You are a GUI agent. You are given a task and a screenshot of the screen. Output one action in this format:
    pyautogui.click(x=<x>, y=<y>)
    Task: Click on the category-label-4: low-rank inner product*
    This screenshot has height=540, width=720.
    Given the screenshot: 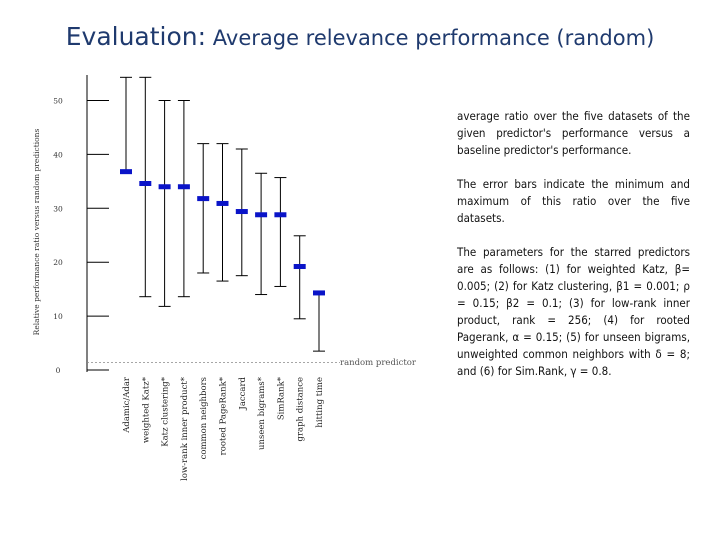 What is the action you would take?
    pyautogui.click(x=185, y=428)
    